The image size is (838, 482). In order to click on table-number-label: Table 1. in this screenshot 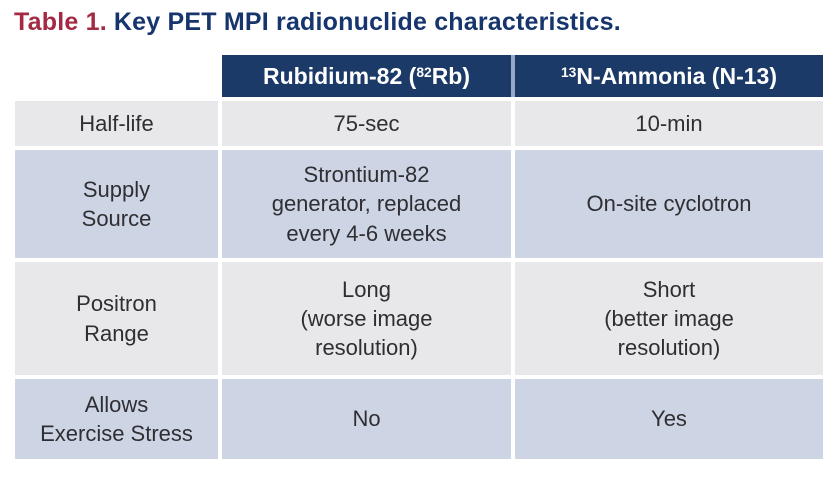, I will do `click(60, 22)`.